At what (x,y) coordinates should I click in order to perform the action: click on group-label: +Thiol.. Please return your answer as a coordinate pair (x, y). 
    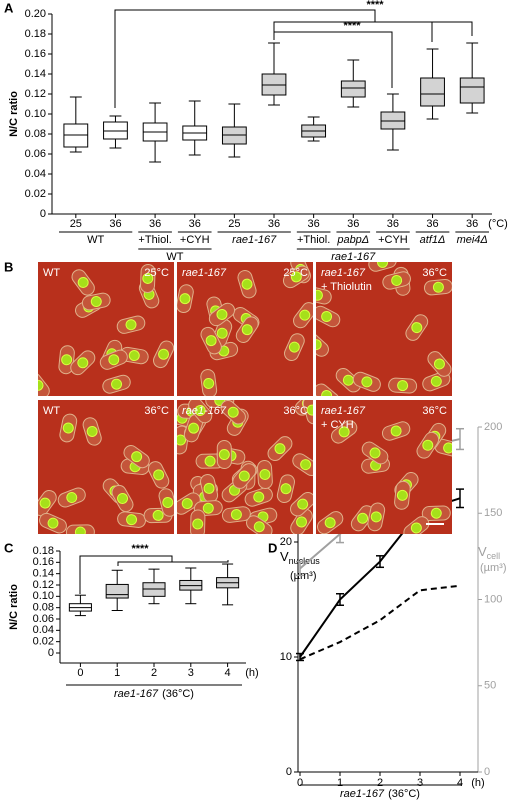
    Looking at the image, I should click on (313, 240).